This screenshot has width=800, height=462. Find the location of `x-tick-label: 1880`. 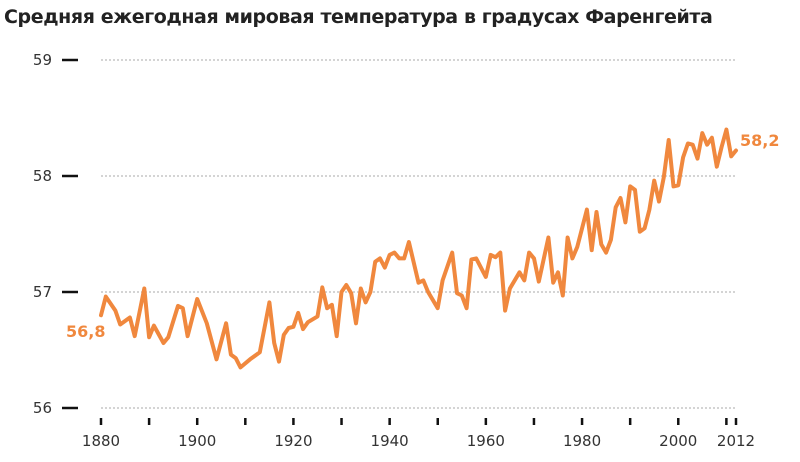

x-tick-label: 1880 is located at coordinates (101, 441).